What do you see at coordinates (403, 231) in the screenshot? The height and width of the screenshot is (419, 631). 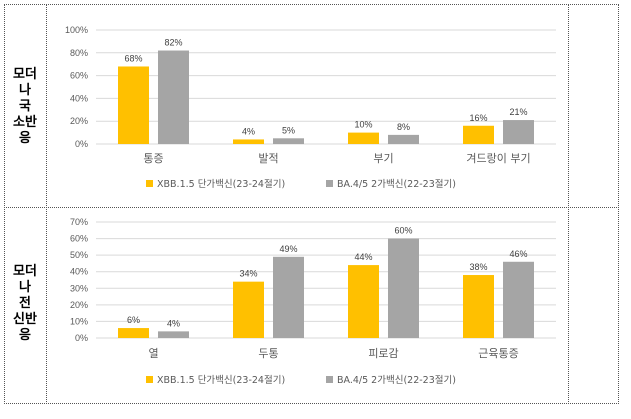 I see `data-label: 60%` at bounding box center [403, 231].